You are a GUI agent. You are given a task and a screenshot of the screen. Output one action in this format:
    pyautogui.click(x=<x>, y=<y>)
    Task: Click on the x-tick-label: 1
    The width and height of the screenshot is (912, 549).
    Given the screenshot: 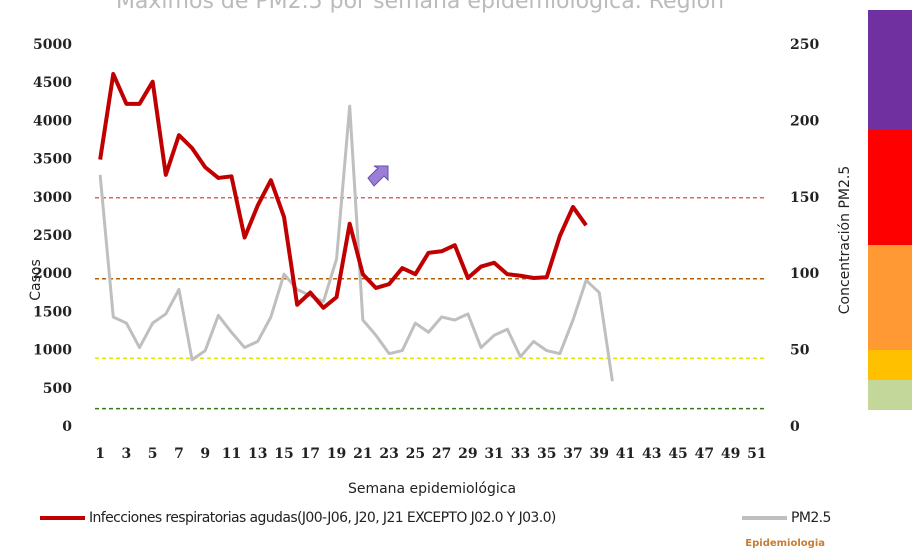 What is the action you would take?
    pyautogui.click(x=100, y=454)
    